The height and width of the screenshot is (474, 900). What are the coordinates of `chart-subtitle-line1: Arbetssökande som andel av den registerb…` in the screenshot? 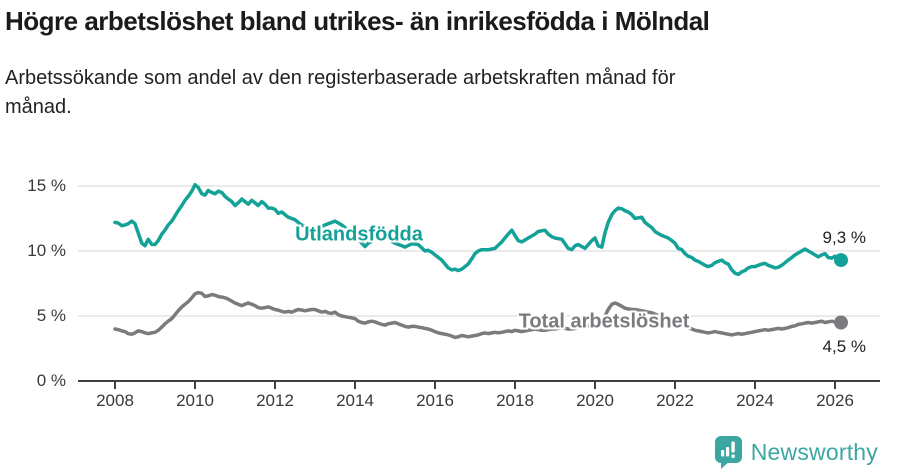 It's located at (340, 78).